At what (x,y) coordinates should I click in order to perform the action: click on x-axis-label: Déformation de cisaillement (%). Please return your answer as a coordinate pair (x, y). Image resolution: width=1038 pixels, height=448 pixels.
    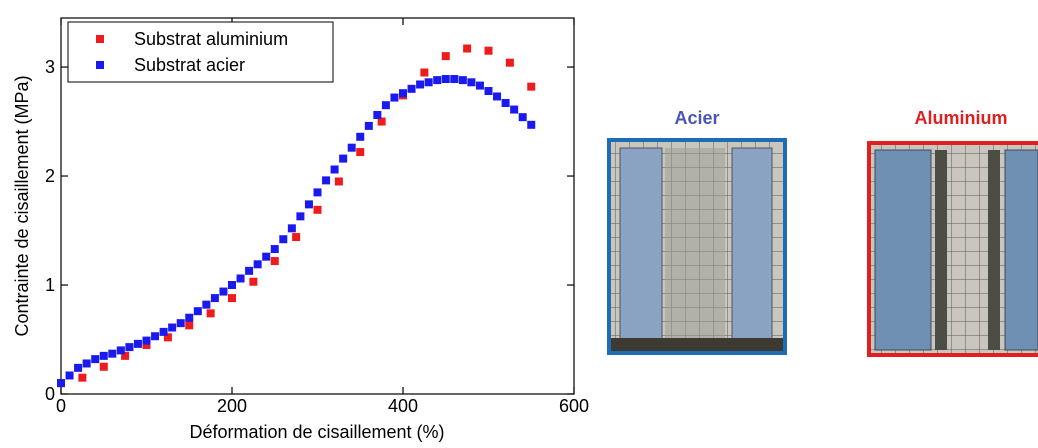
    Looking at the image, I should click on (316, 432).